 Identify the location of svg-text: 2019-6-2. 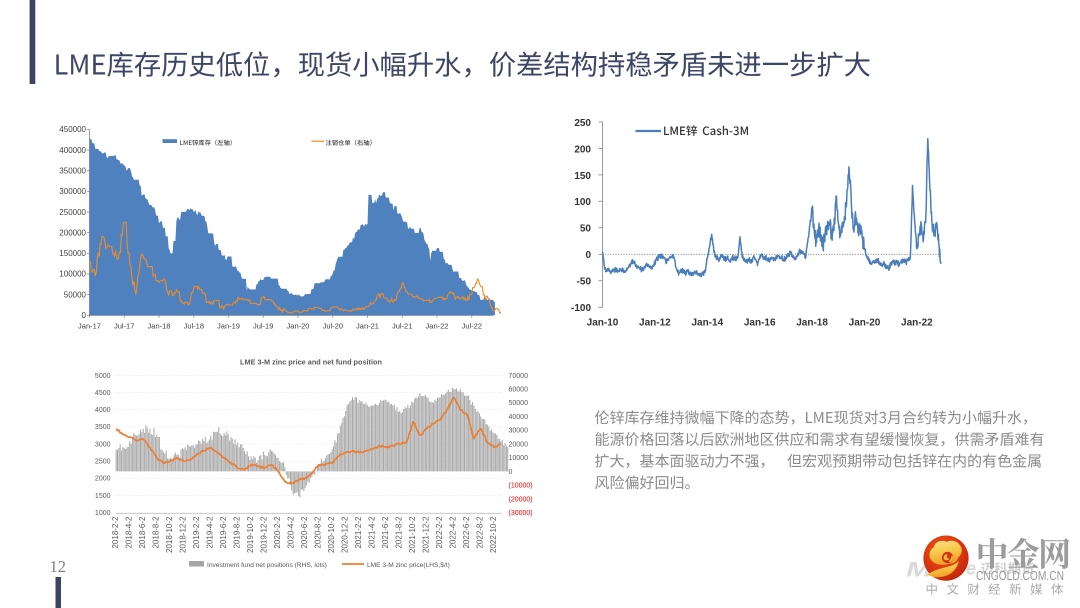
(223, 532).